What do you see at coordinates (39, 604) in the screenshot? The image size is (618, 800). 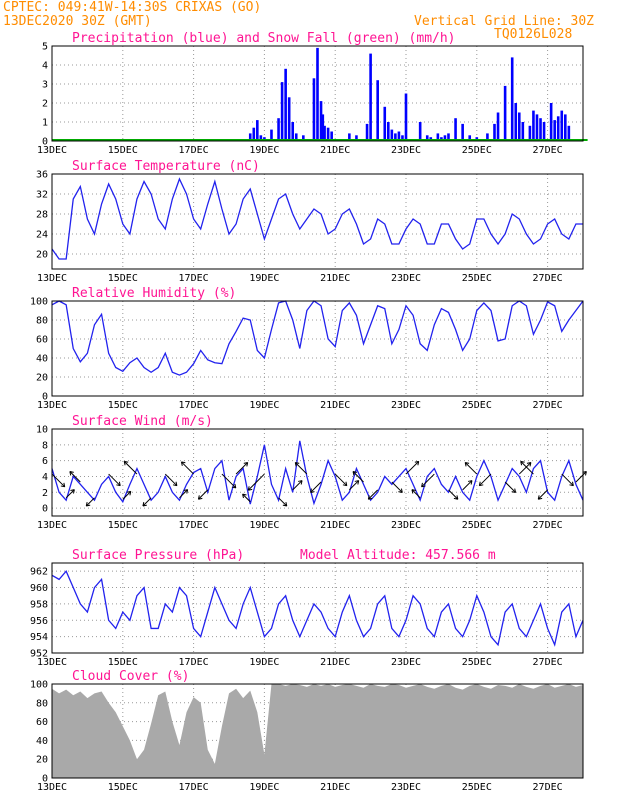 I see `y-tick-label: 958` at bounding box center [39, 604].